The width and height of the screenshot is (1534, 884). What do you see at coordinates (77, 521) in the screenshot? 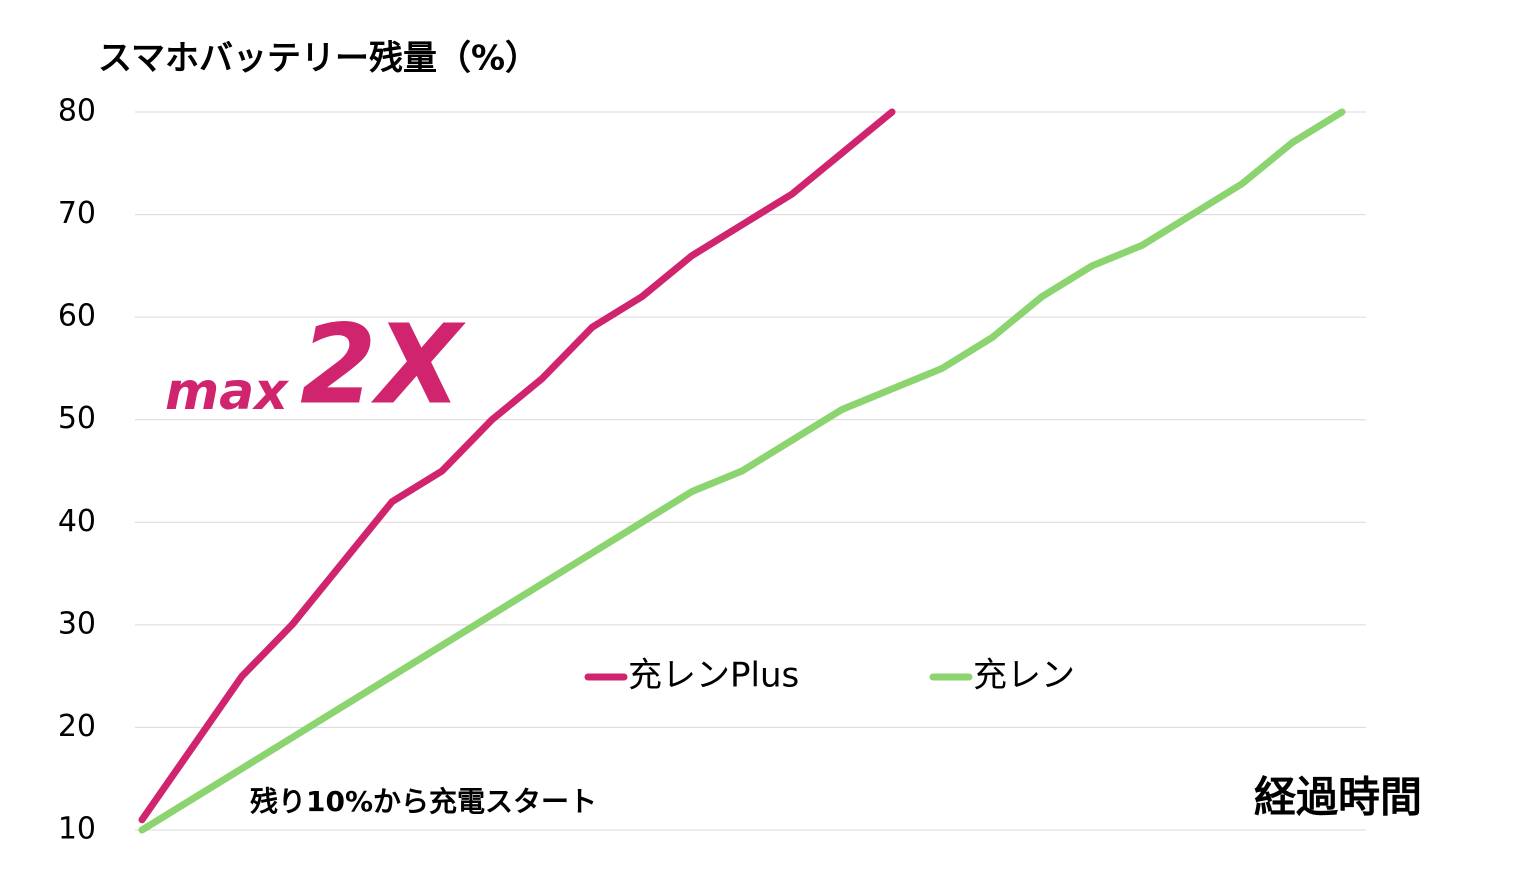
I see `y-tick-label: 40` at bounding box center [77, 521].